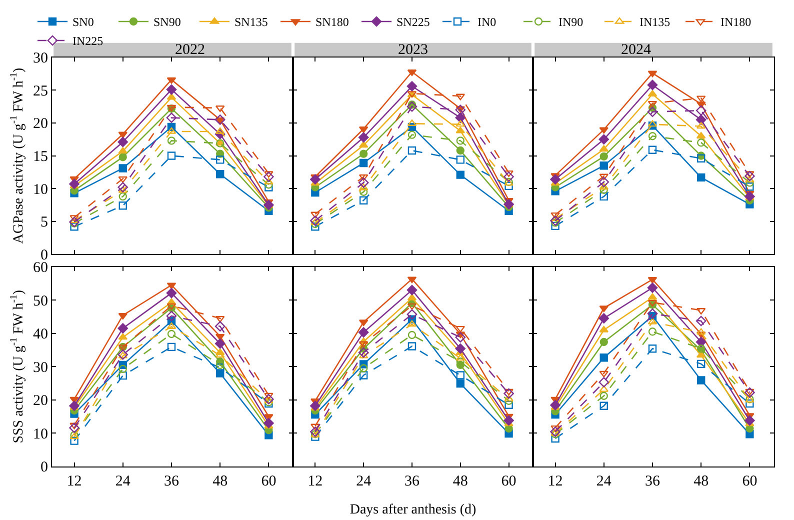 This screenshot has height=520, width=794. Describe the element at coordinates (413, 50) in the screenshot. I see `chart-title: 2023` at that location.